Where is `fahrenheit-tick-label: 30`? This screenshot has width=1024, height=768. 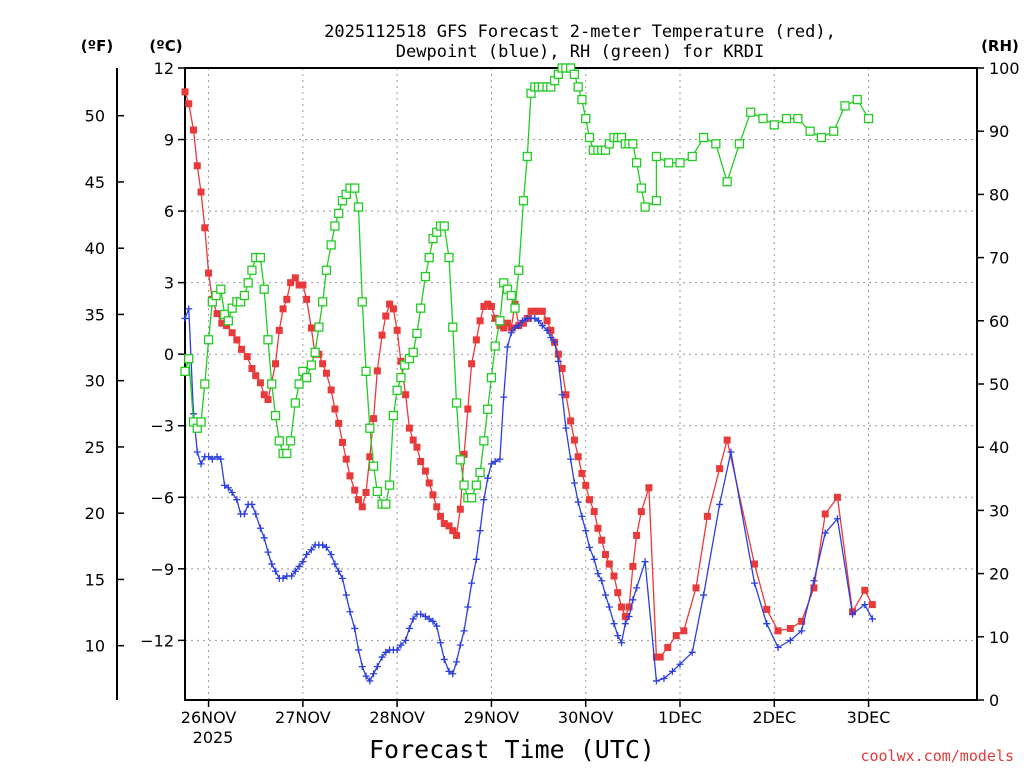
fahrenheit-tick-label: 30 is located at coordinates (95, 381).